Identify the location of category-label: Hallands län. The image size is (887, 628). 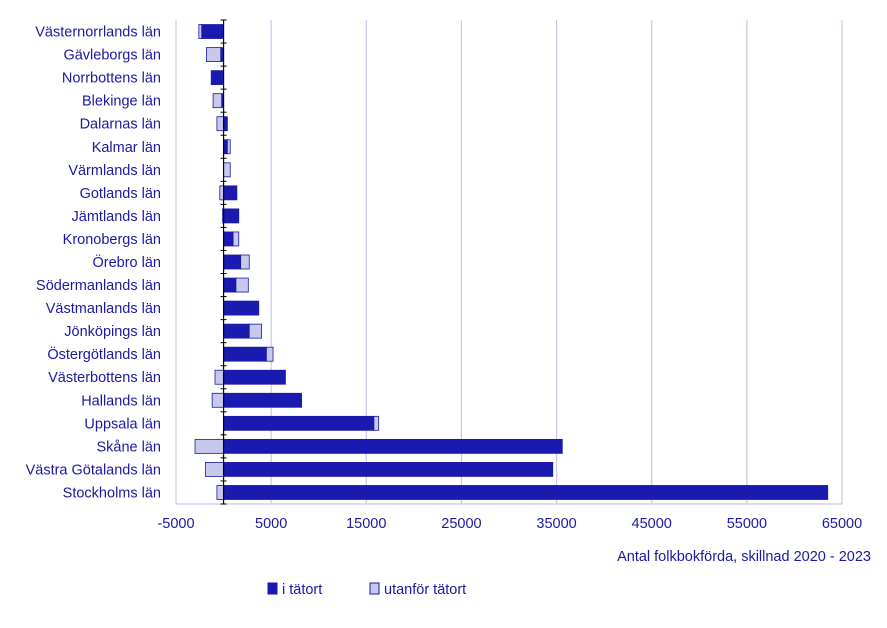
(121, 401).